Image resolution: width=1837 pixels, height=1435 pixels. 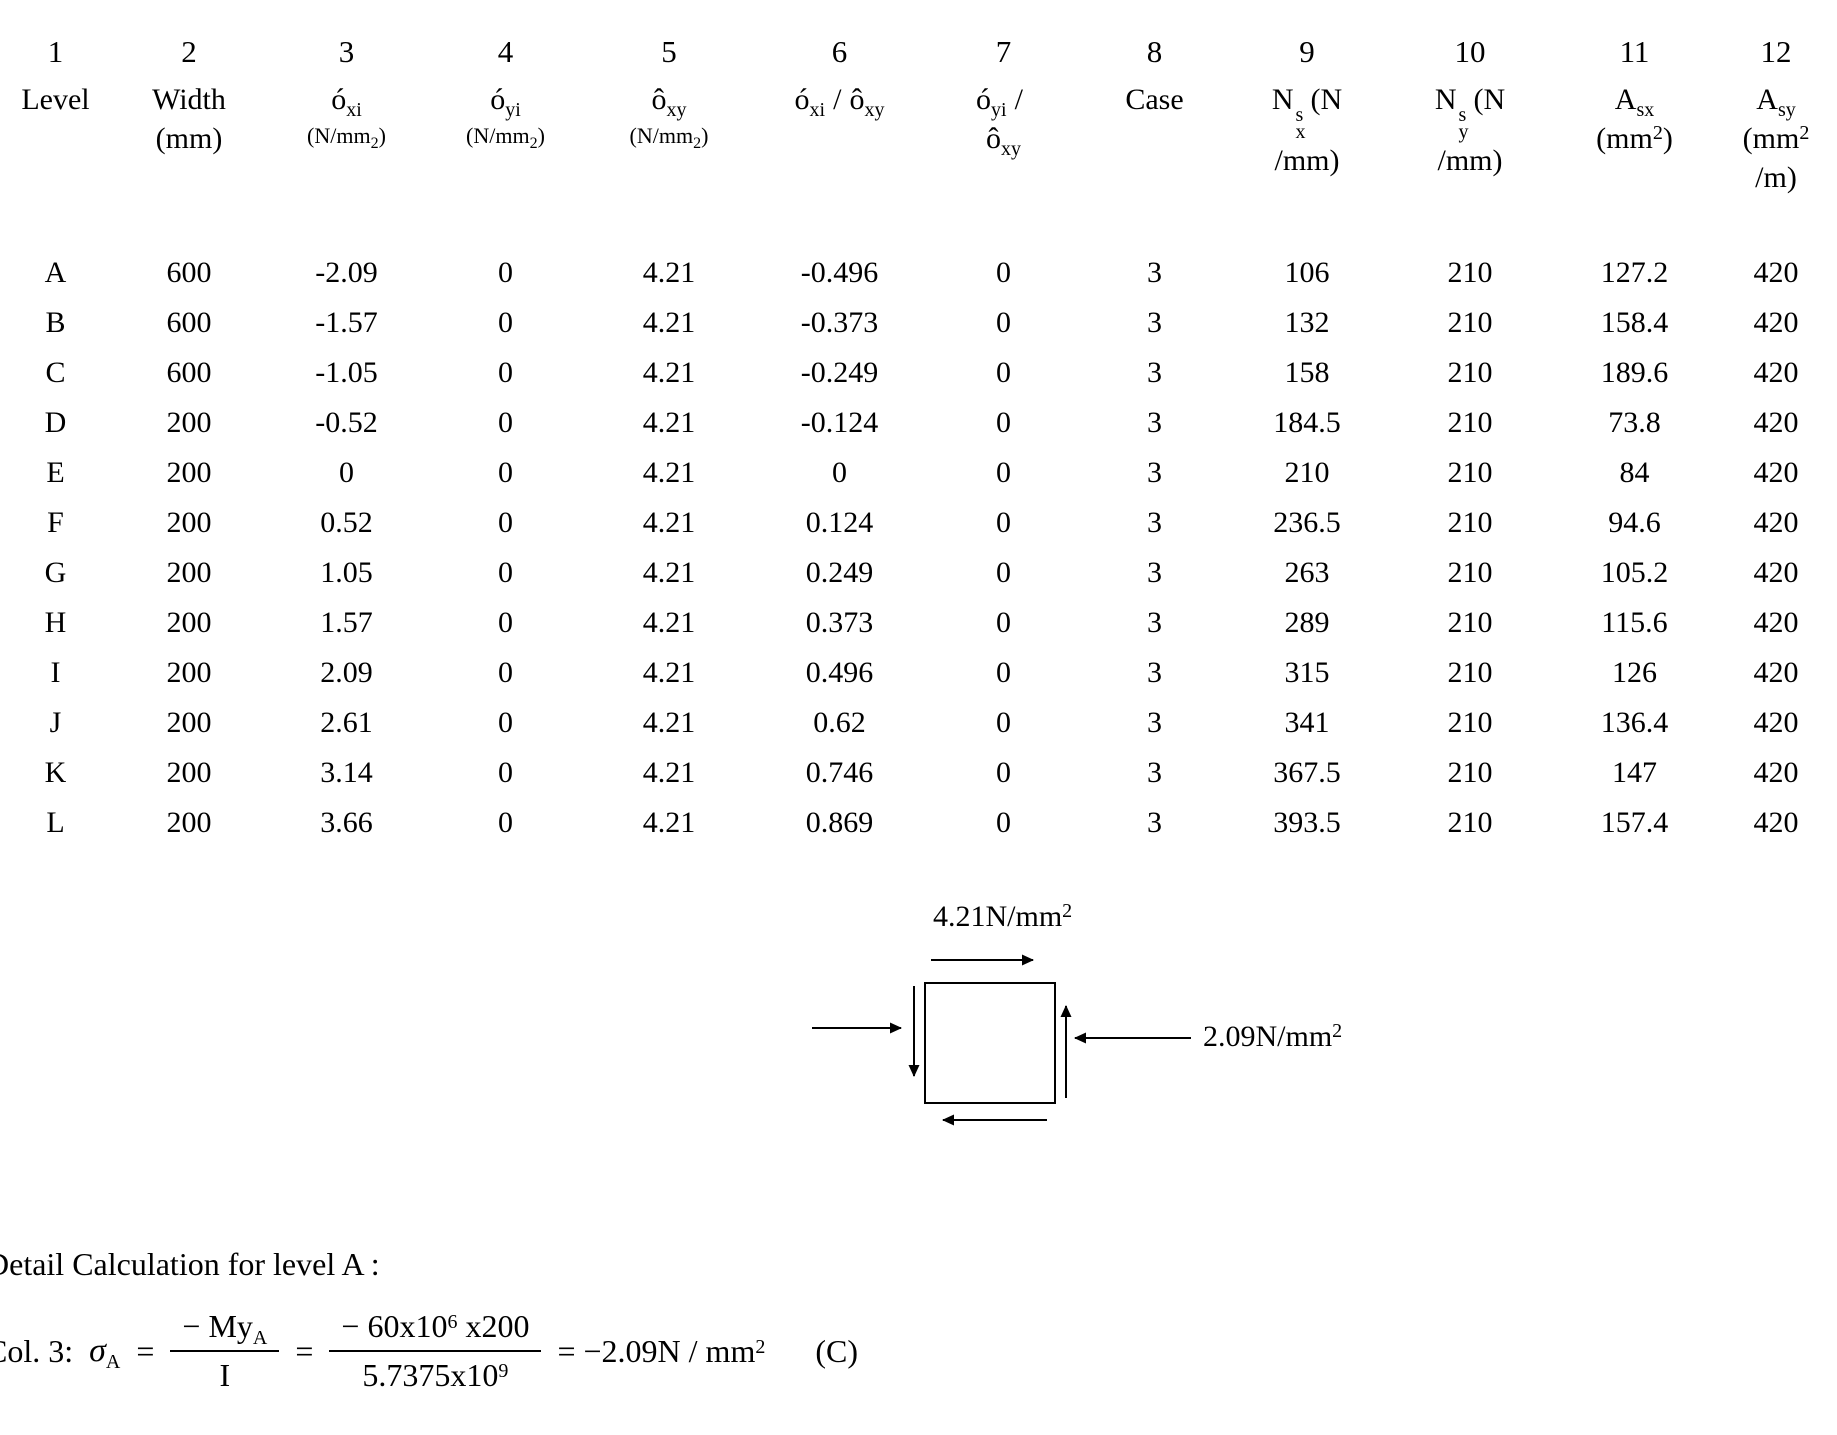 What do you see at coordinates (1307, 472) in the screenshot?
I see `cell-nsx: 210` at bounding box center [1307, 472].